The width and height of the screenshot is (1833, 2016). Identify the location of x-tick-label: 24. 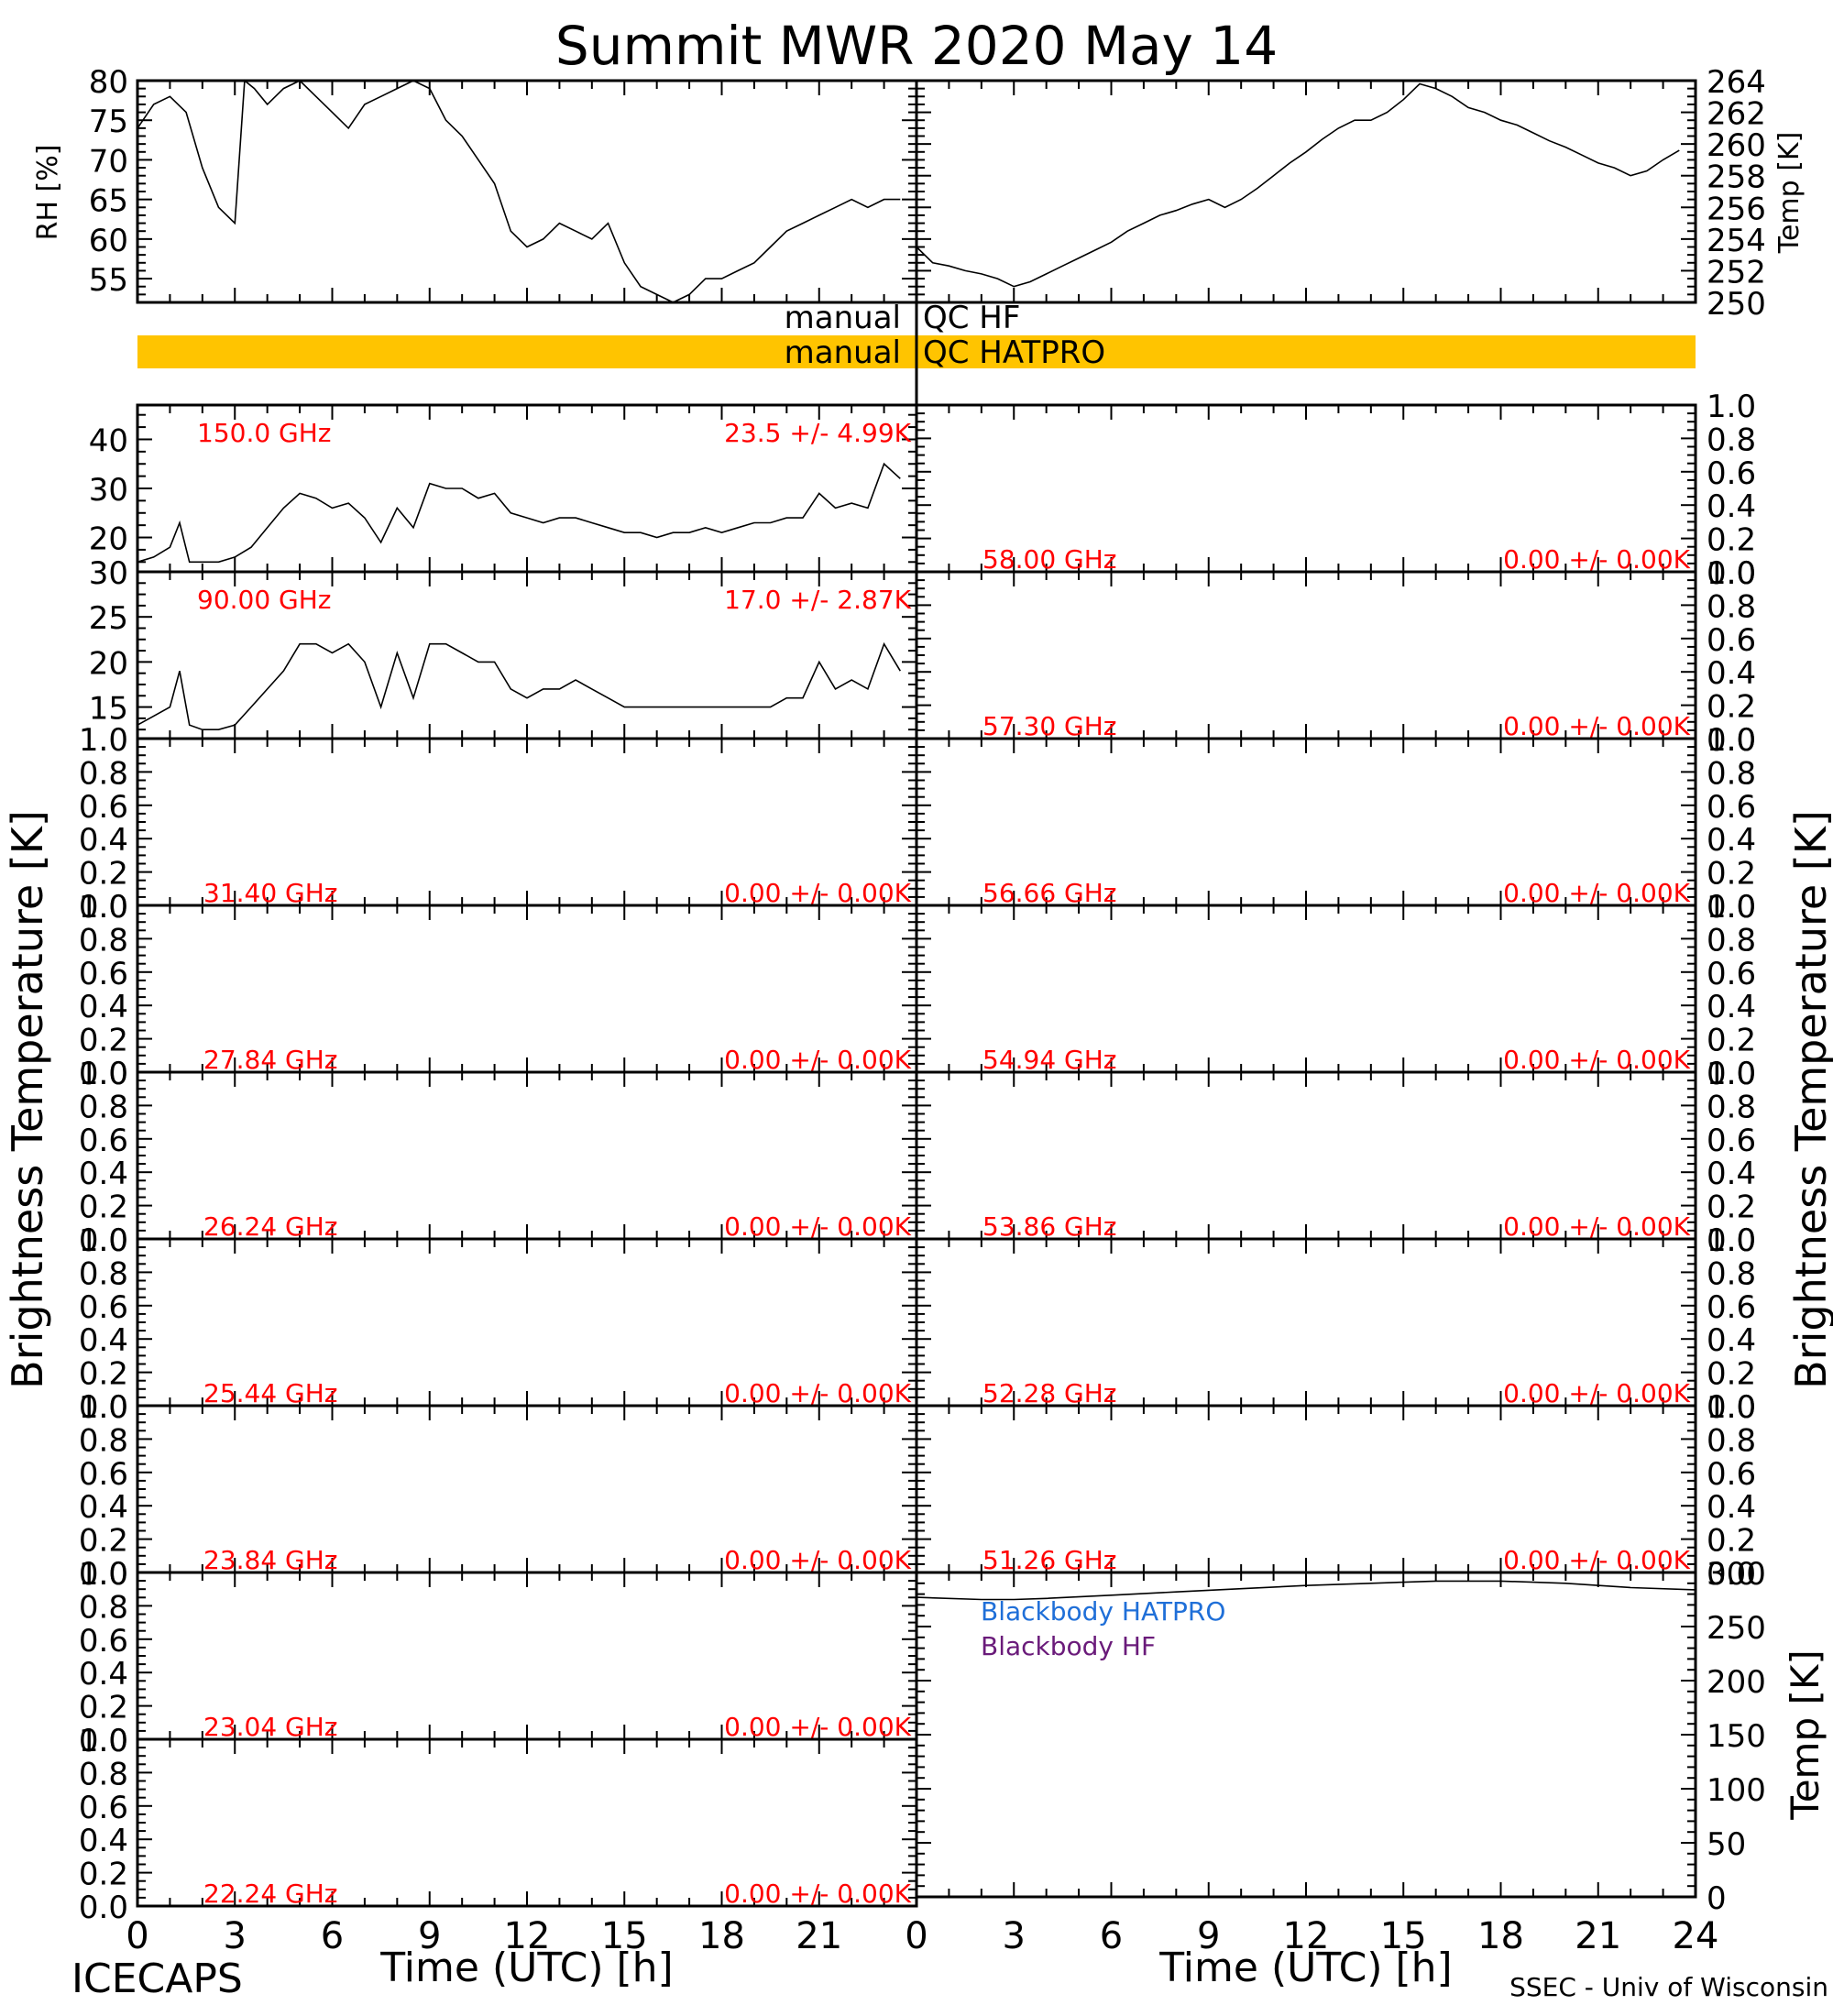
(1696, 1936).